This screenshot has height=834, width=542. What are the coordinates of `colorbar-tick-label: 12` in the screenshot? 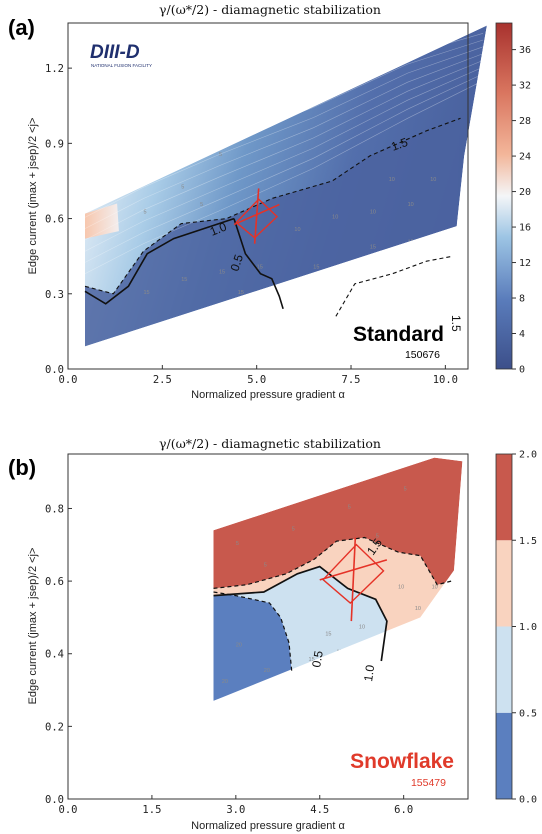 It's located at (525, 263).